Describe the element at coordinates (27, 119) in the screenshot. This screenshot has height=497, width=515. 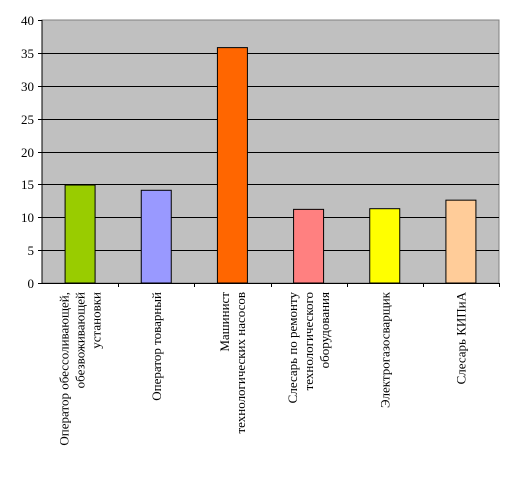
I see `y-tick-label: 25` at that location.